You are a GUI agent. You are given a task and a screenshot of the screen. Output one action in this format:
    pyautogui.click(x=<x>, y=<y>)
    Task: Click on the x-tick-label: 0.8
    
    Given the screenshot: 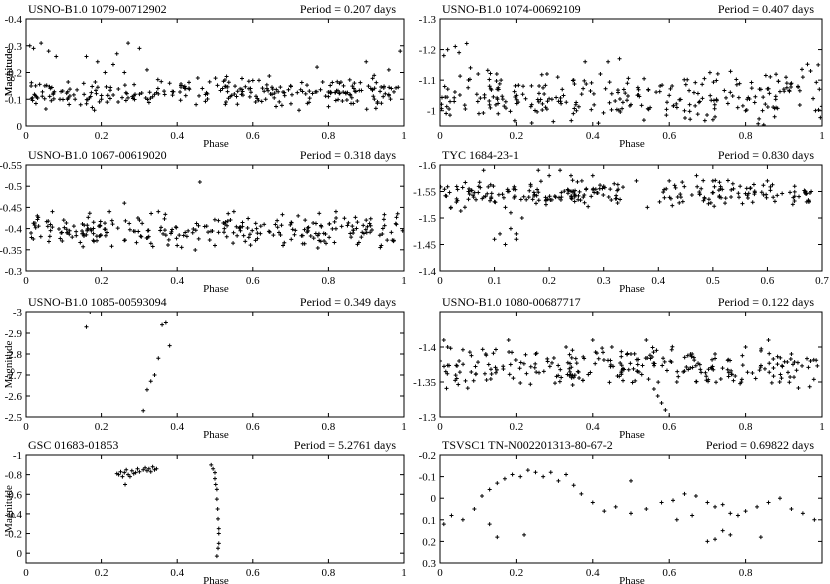 What is the action you would take?
    pyautogui.click(x=329, y=136)
    